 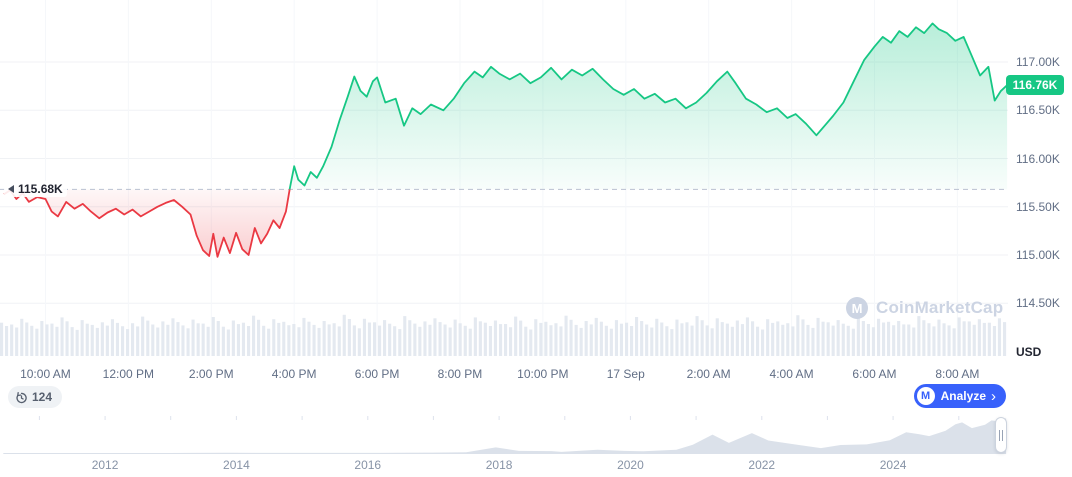 I want to click on chart-controls-row: 124 M Analyze ›, so click(x=536, y=397).